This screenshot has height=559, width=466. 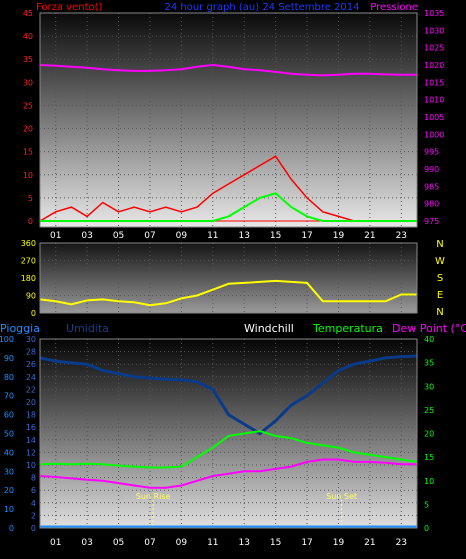 What do you see at coordinates (434, 65) in the screenshot?
I see `pressure-tick-label: 1020` at bounding box center [434, 65].